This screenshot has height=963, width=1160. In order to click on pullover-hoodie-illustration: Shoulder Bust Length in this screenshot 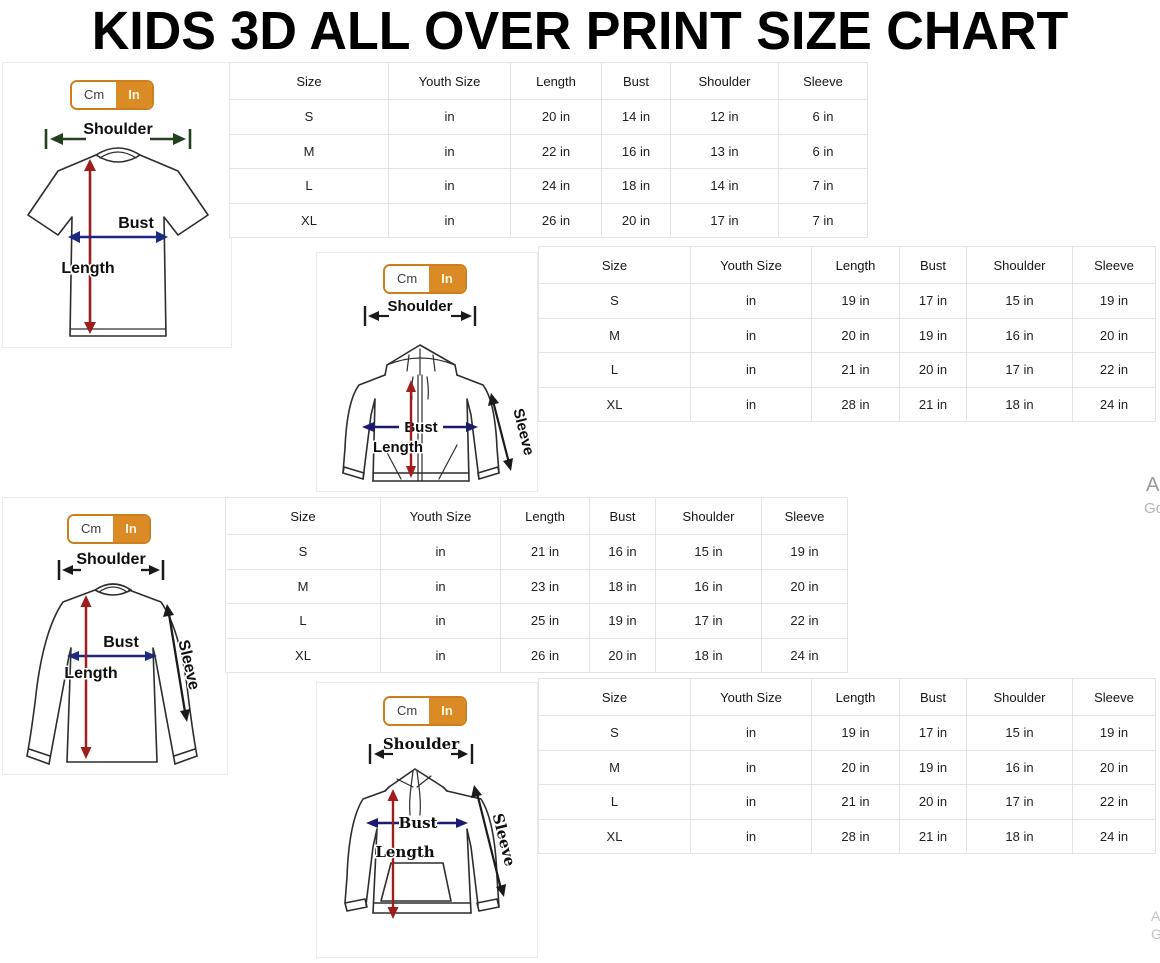, I will do `click(432, 826)`.